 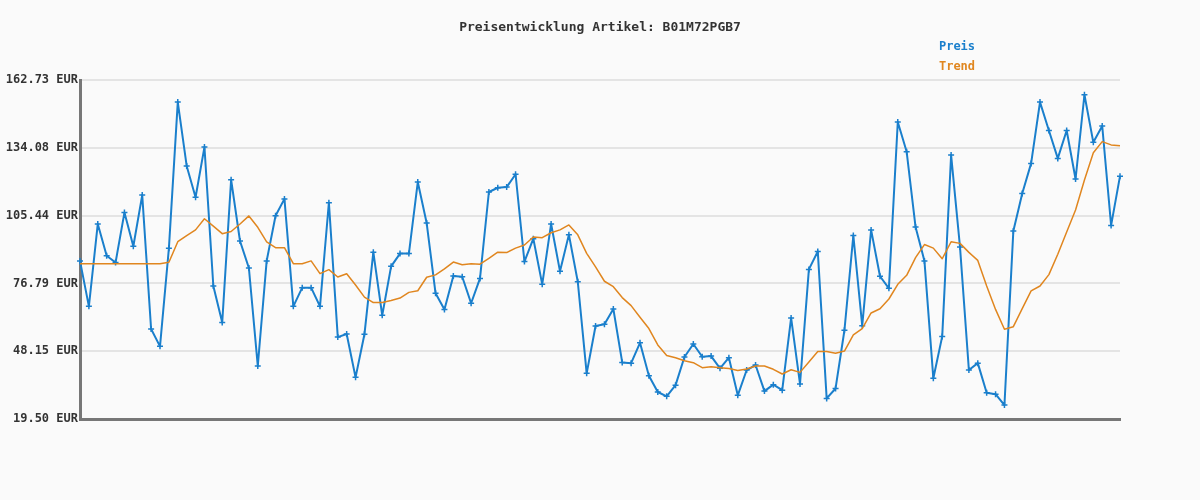 What do you see at coordinates (42, 79) in the screenshot?
I see `y-tick-label: 162.73 EUR` at bounding box center [42, 79].